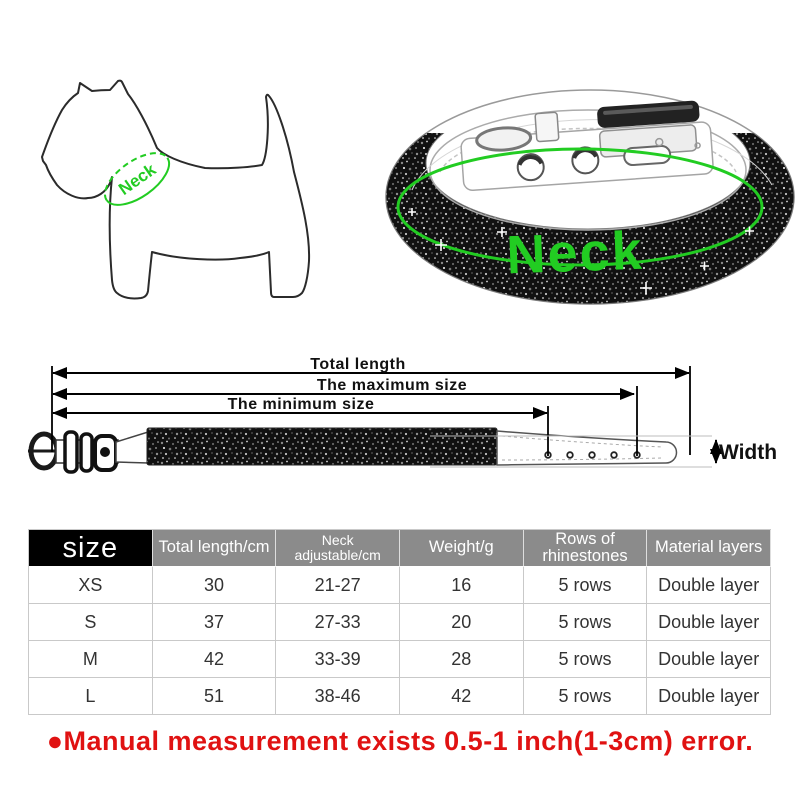 Image resolution: width=800 pixels, height=800 pixels. I want to click on table-cell-xs-total-length: 30, so click(214, 585).